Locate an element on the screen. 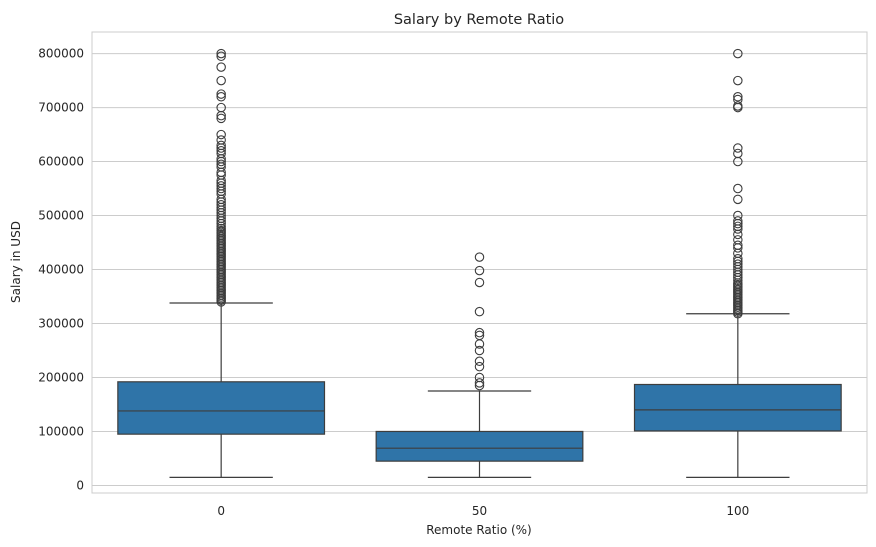  y-tick-label: 700000 is located at coordinates (61, 108).